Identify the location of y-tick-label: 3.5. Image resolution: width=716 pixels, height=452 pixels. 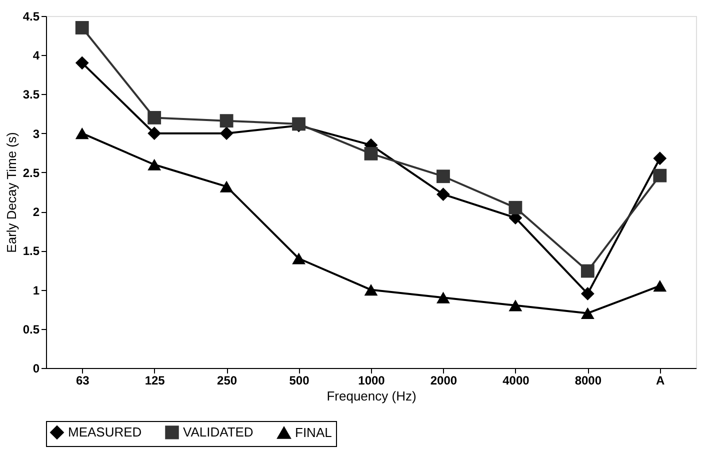
(31, 95).